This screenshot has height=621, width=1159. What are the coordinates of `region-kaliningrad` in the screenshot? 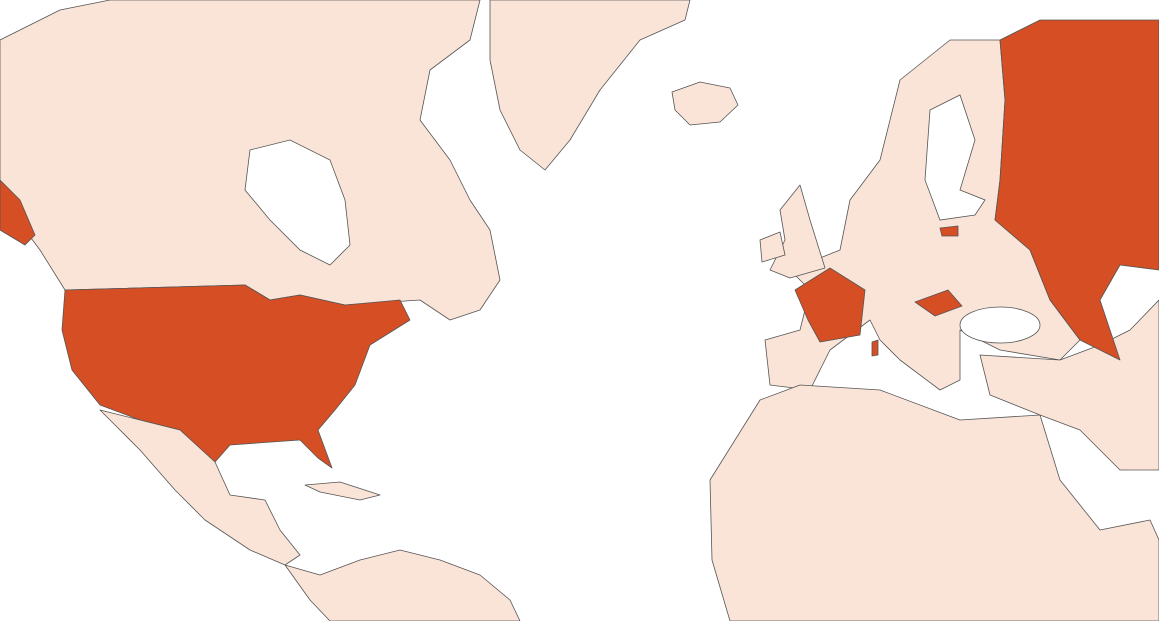 It's located at (949, 231).